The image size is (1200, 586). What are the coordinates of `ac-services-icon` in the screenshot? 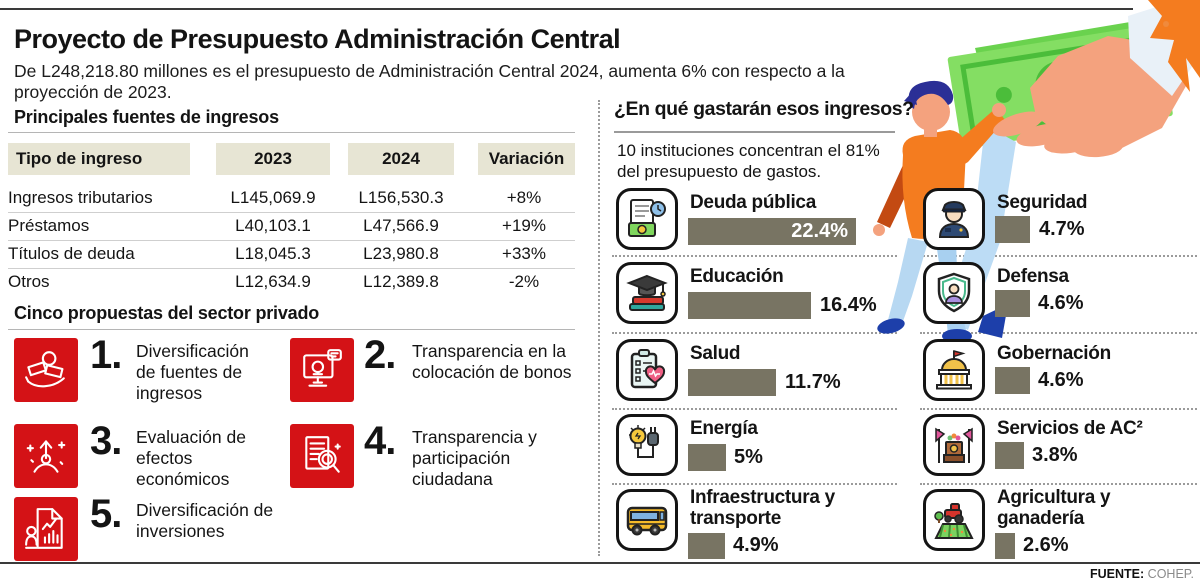 It's located at (954, 445).